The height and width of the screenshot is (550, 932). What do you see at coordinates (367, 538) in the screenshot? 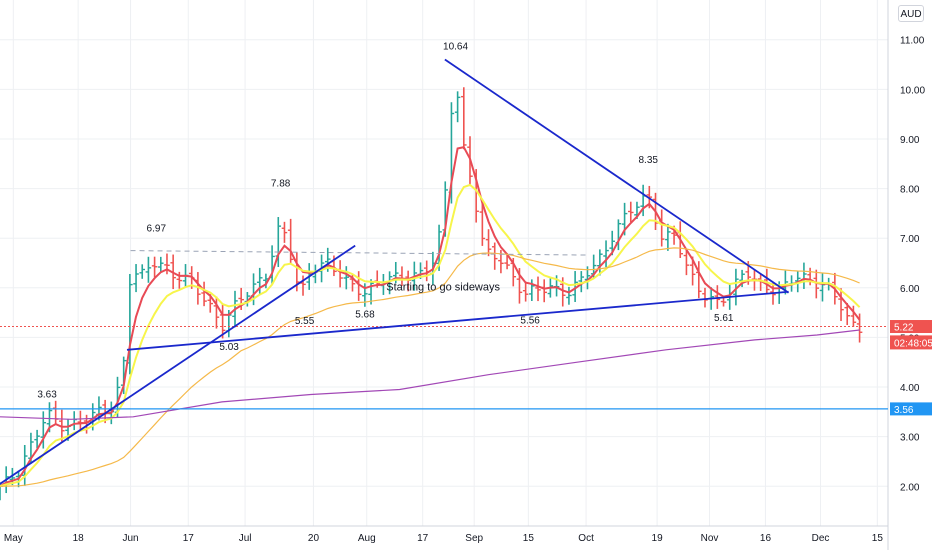
I see `x-tick-label: Aug` at bounding box center [367, 538].